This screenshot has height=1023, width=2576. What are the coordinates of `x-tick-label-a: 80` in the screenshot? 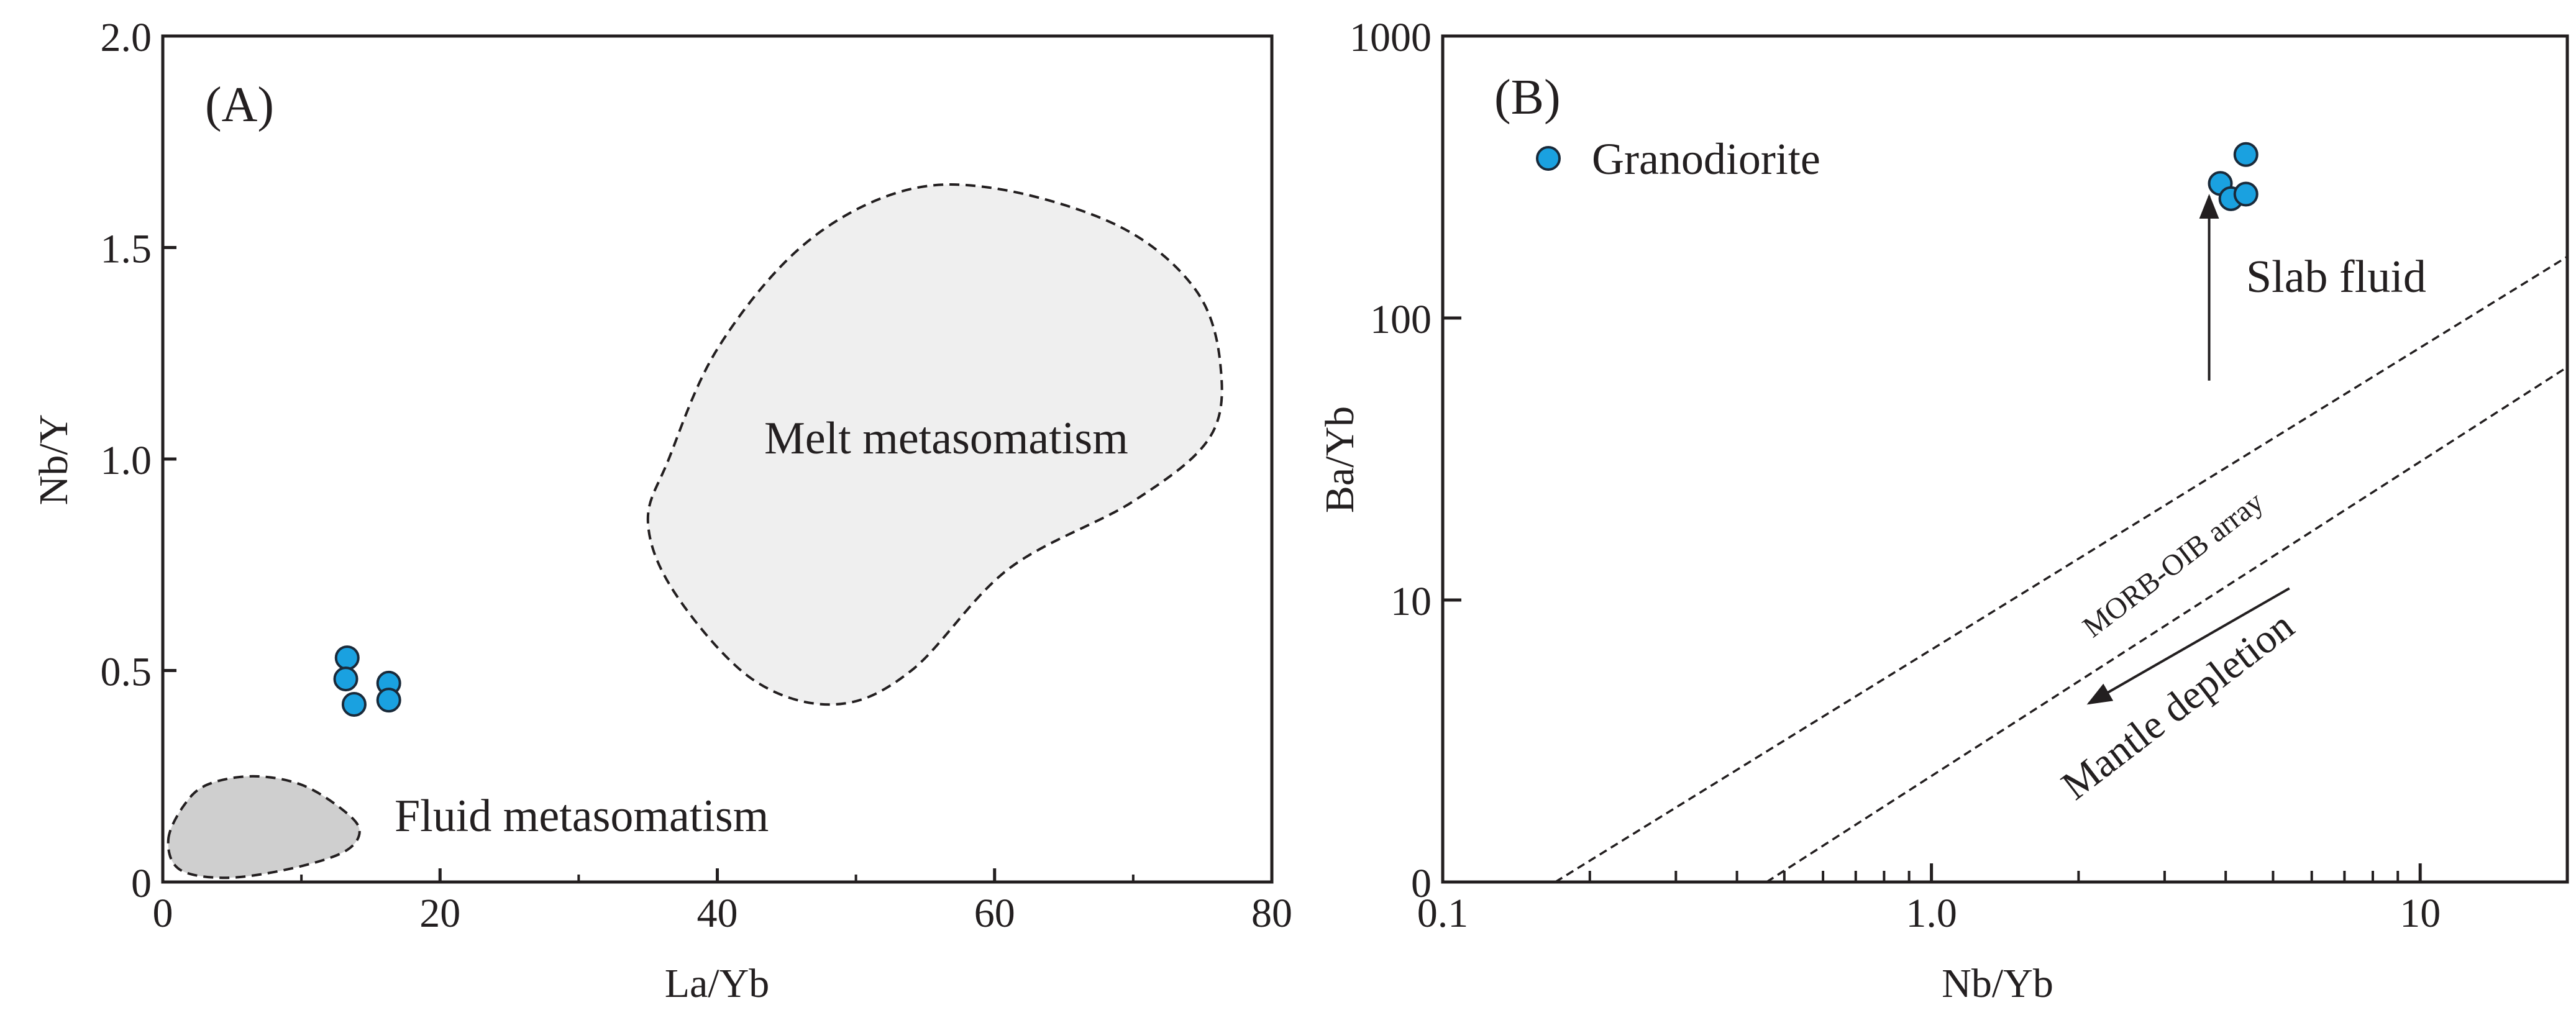 It's located at (1271, 913).